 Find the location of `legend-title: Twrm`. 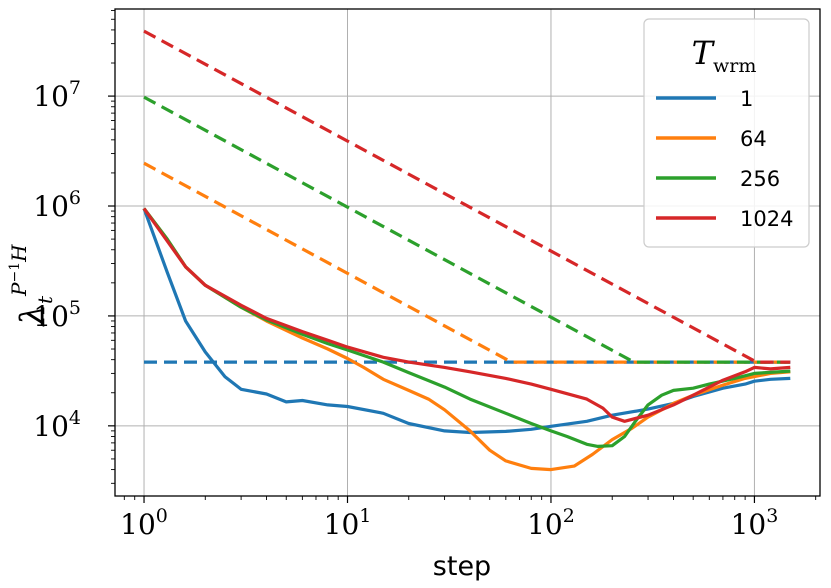

legend-title: Twrm is located at coordinates (724, 55).